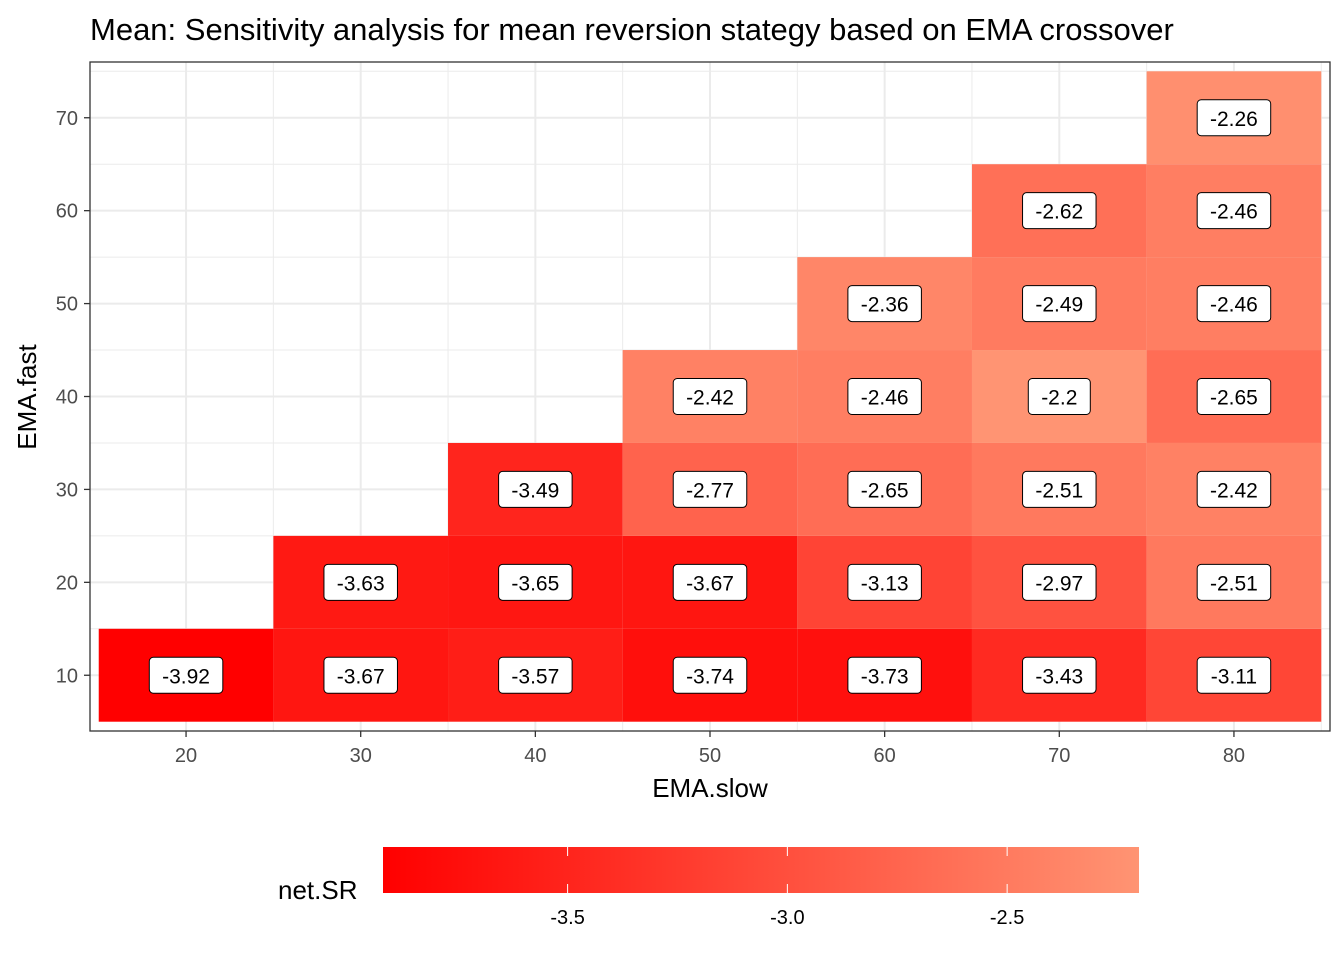 The image size is (1344, 960). I want to click on cell-value-text: -3.13, so click(885, 583).